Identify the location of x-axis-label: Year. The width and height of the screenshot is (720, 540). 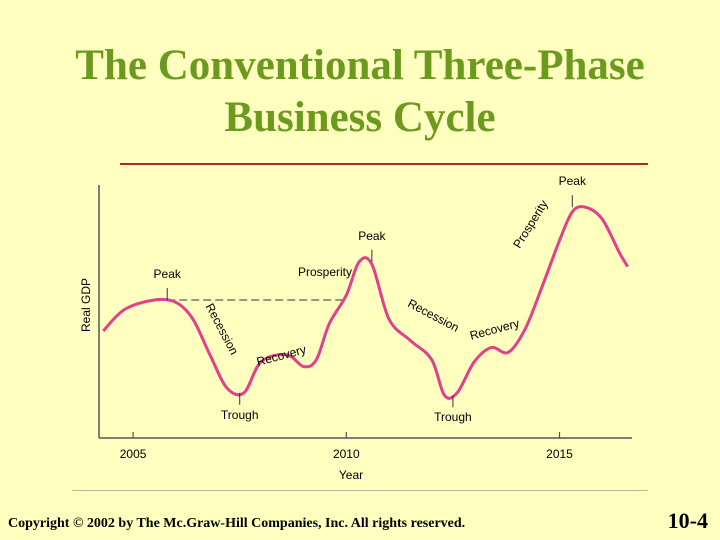
(351, 475).